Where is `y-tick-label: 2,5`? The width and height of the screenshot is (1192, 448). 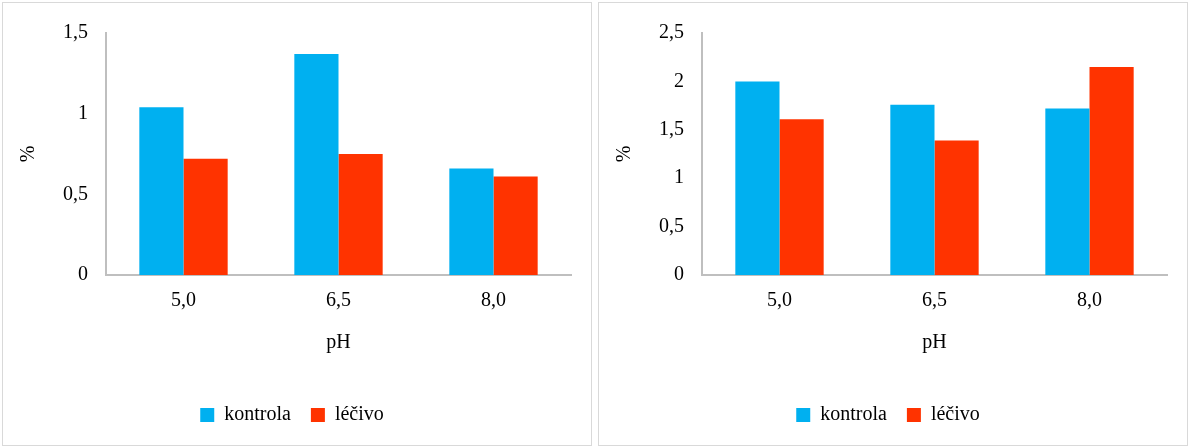
y-tick-label: 2,5 is located at coordinates (671, 31).